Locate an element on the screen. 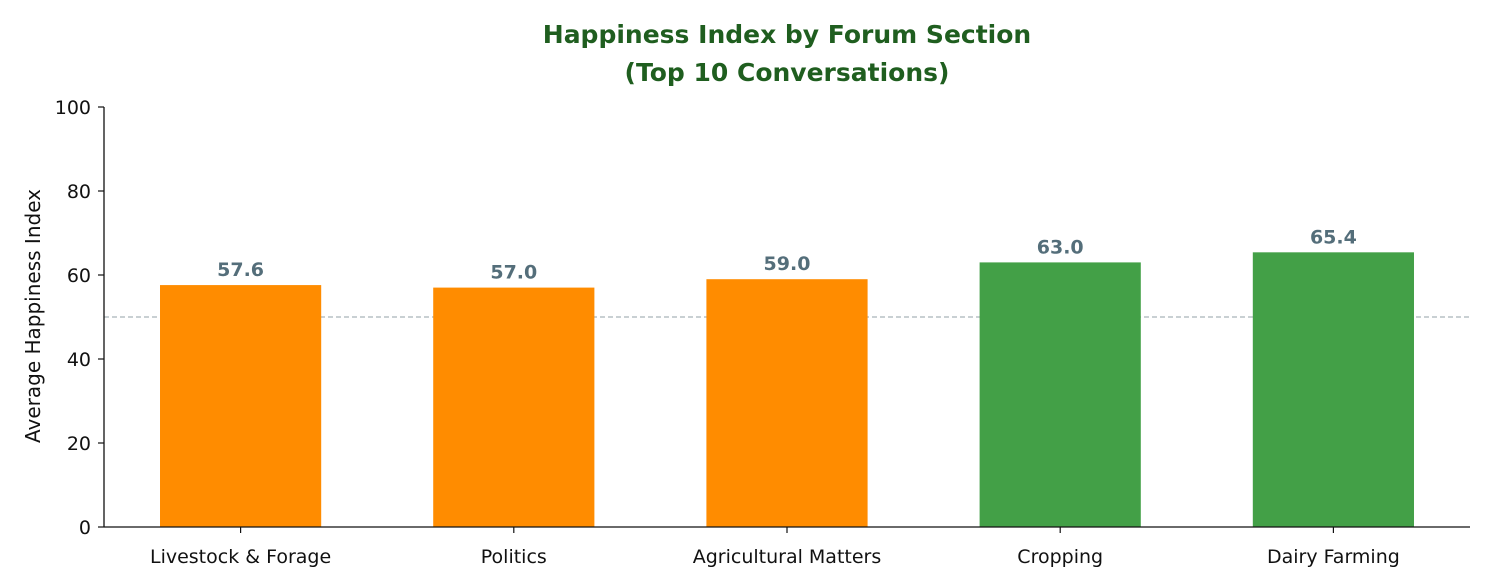  x-tick-label-0: Livestock & Forage is located at coordinates (240, 557).